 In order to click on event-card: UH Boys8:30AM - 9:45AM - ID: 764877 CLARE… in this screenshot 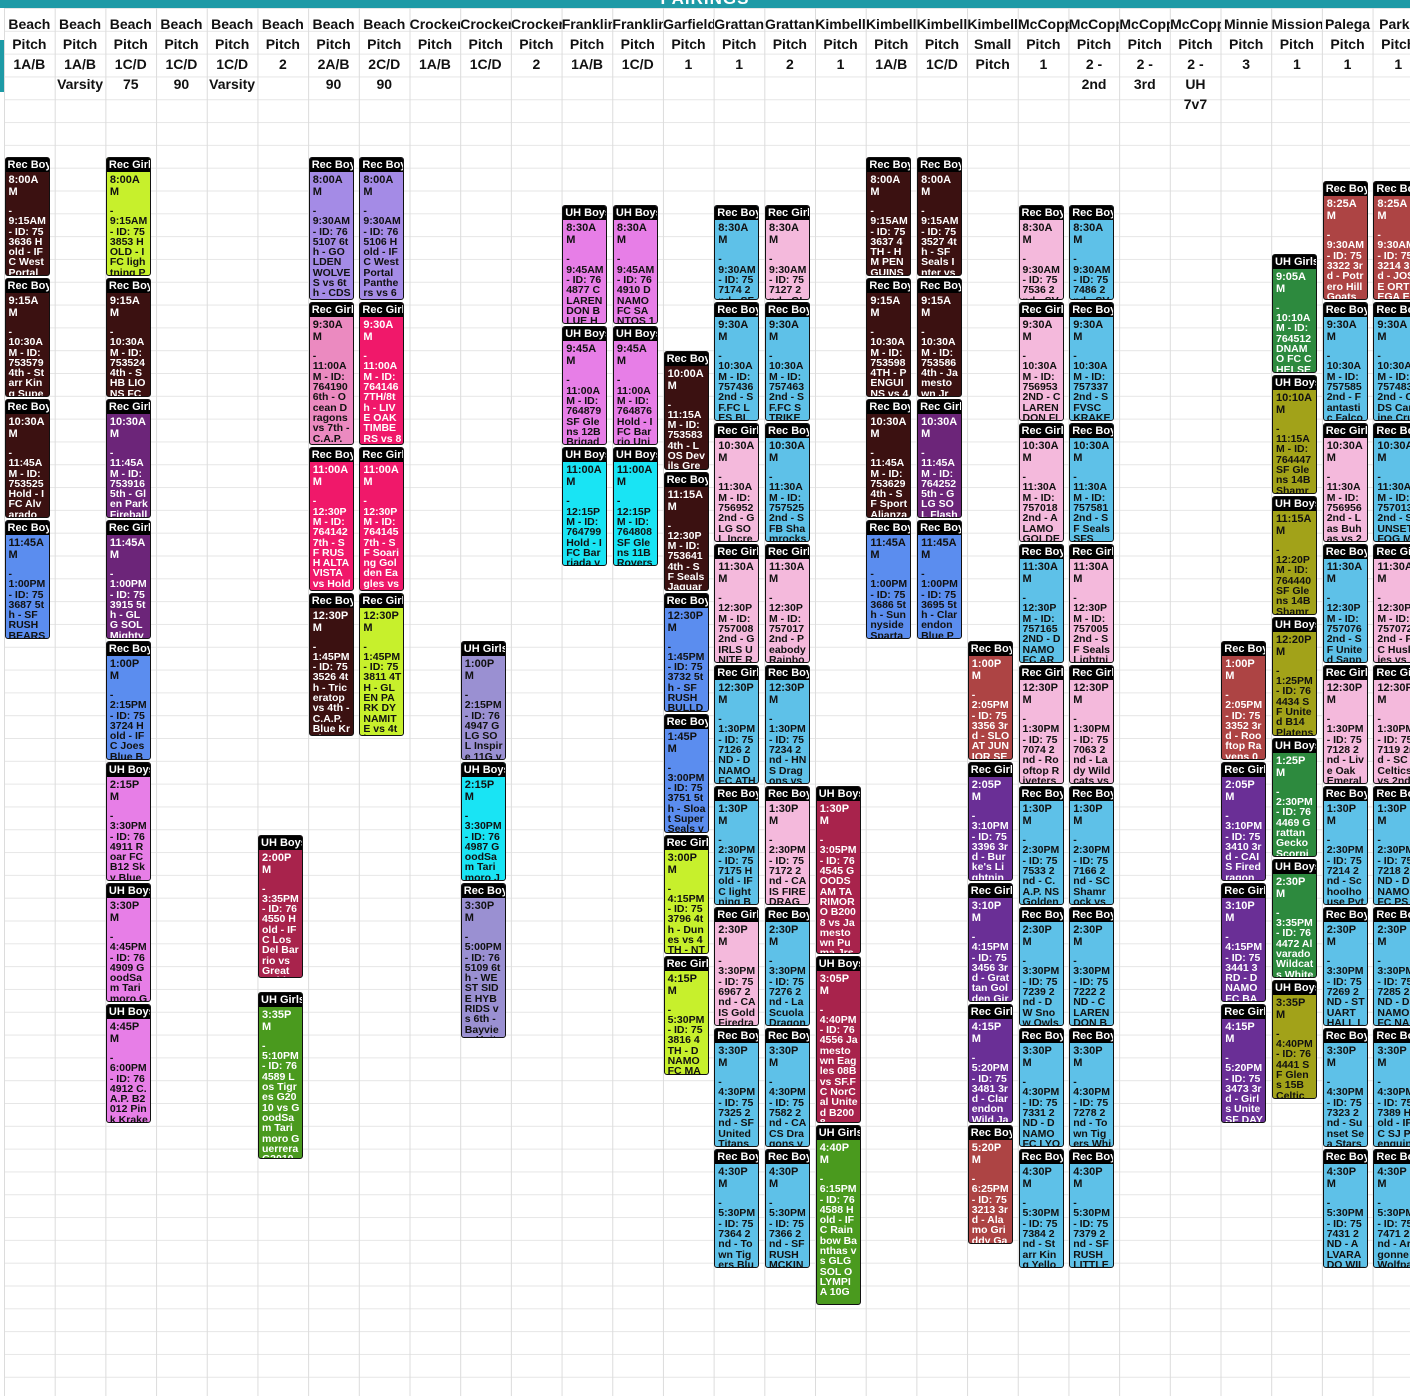, I will do `click(585, 265)`.